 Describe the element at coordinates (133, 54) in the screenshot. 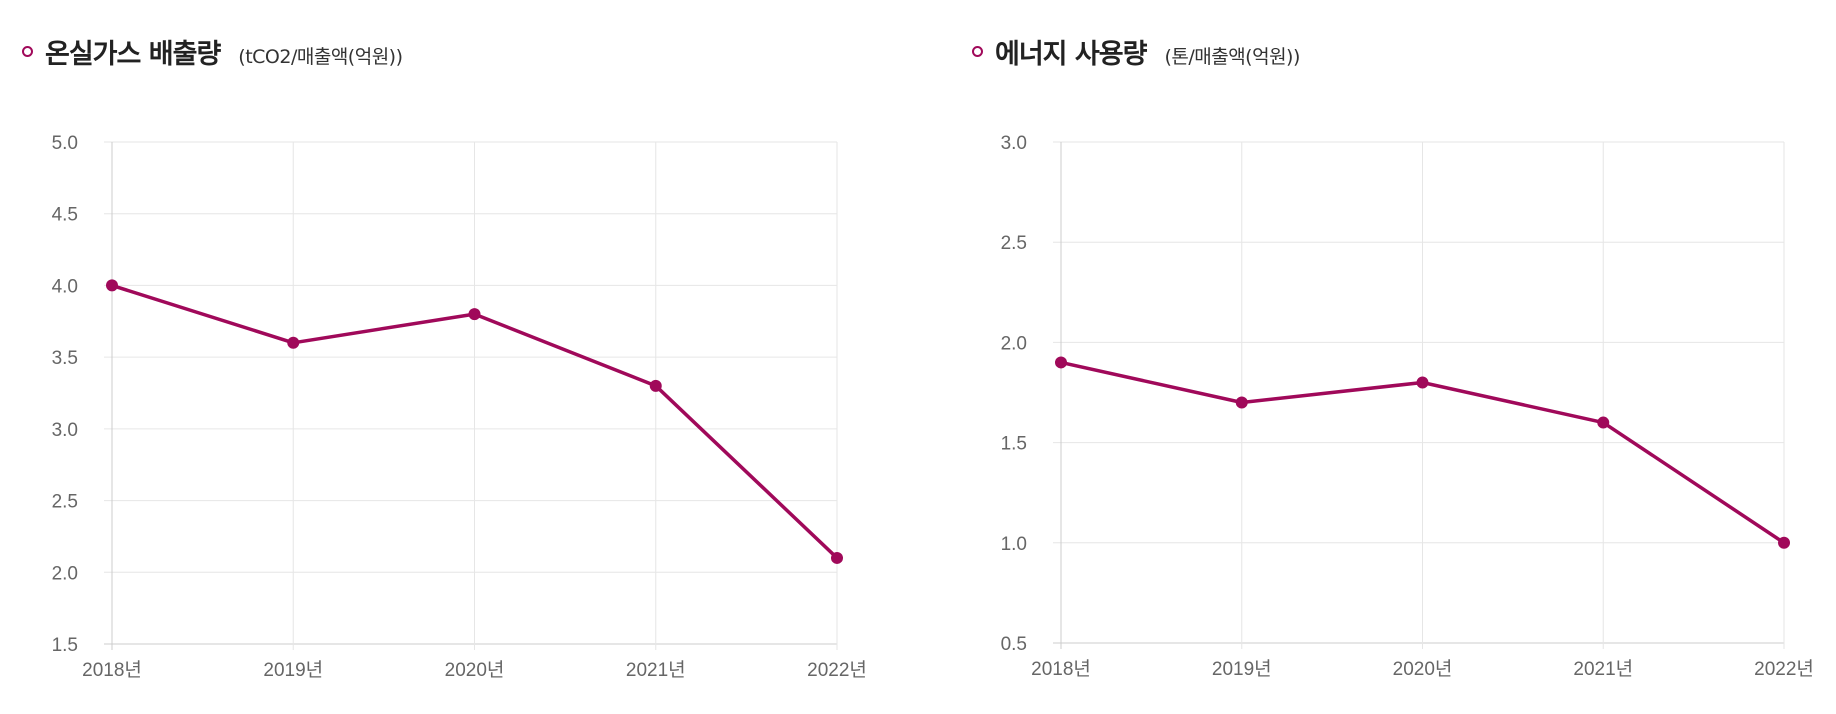

I see `title-text: 온실가스 배출량` at that location.